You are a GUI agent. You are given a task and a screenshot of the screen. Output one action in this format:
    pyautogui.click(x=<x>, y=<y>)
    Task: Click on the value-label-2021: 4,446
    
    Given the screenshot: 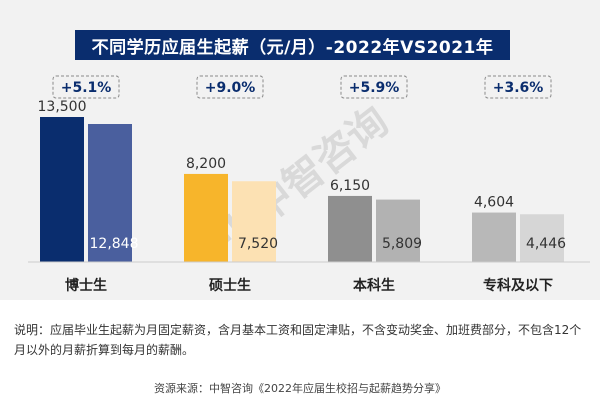 What is the action you would take?
    pyautogui.click(x=546, y=244)
    